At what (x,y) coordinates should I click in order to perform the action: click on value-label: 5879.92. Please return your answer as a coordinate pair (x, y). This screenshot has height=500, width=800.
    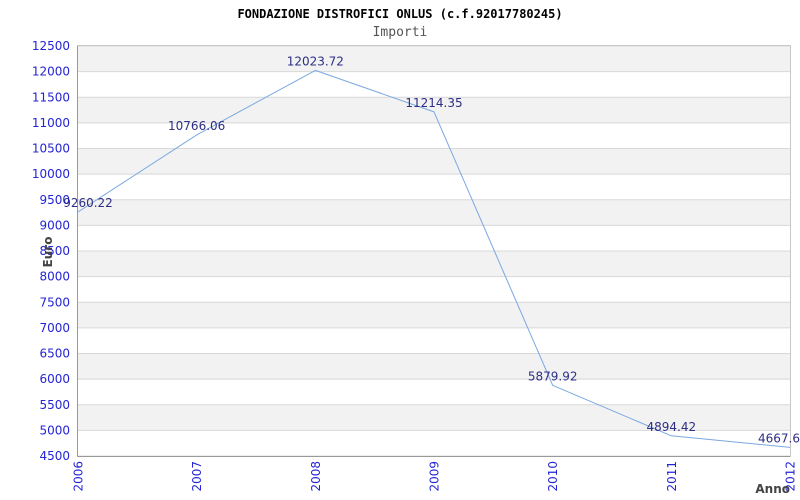
    Looking at the image, I should click on (553, 376).